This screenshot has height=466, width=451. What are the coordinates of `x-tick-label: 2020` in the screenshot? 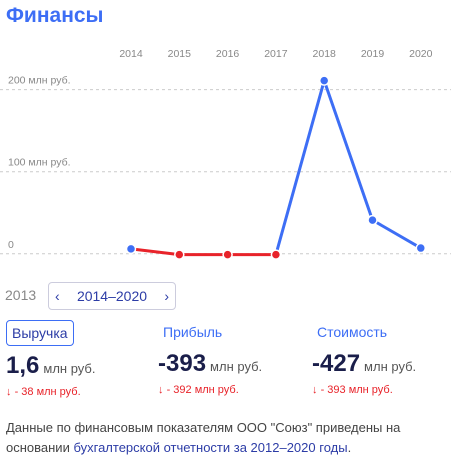 It's located at (421, 54).